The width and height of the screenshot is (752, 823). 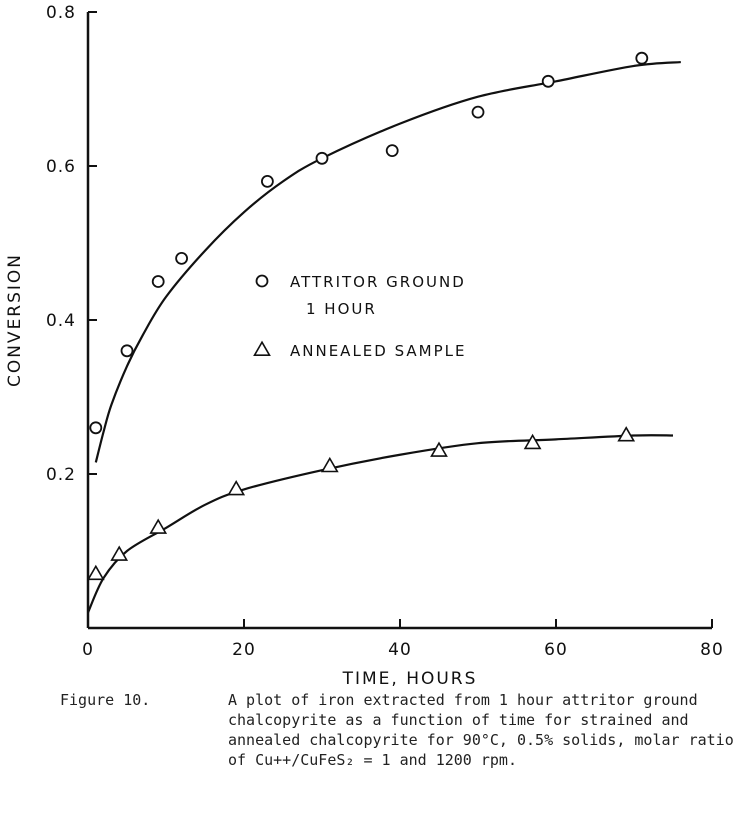 What do you see at coordinates (15, 320) in the screenshot?
I see `y-axis-title: CONVERSION` at bounding box center [15, 320].